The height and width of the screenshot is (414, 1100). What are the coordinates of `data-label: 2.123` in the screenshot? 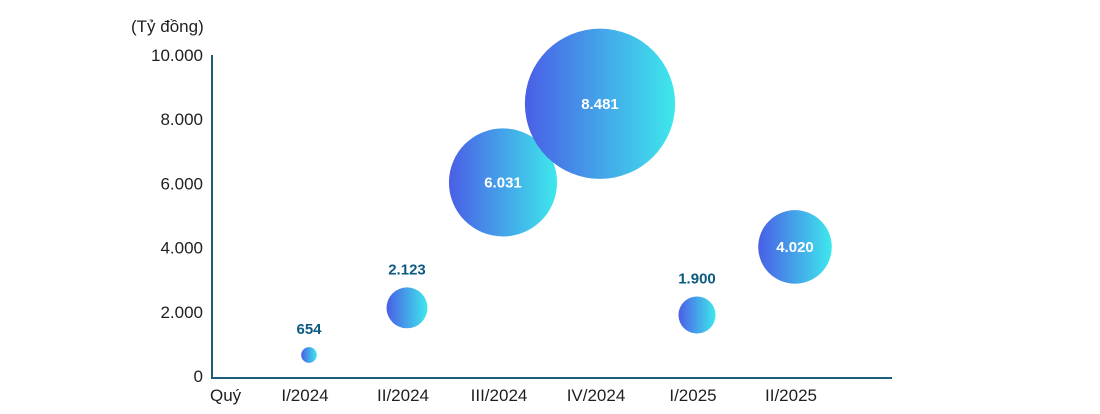 It's located at (407, 269).